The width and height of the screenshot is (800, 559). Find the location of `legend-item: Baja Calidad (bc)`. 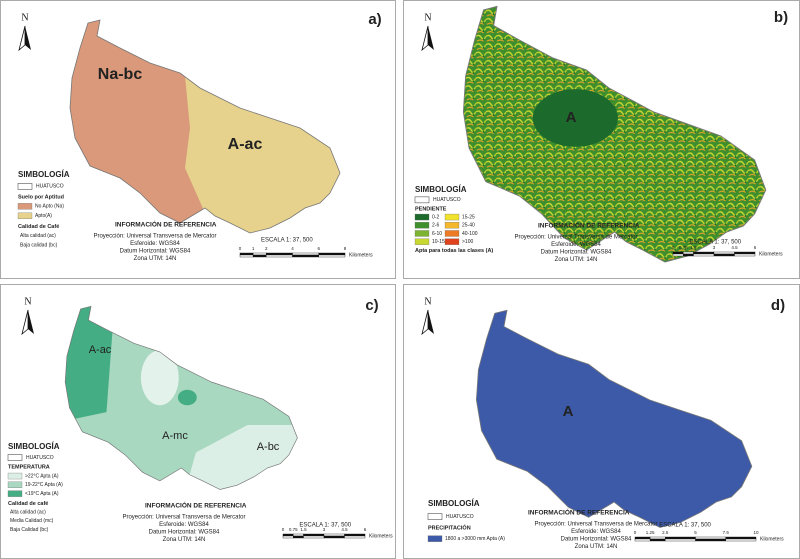

legend-item: Baja Calidad (bc) is located at coordinates (29, 530).